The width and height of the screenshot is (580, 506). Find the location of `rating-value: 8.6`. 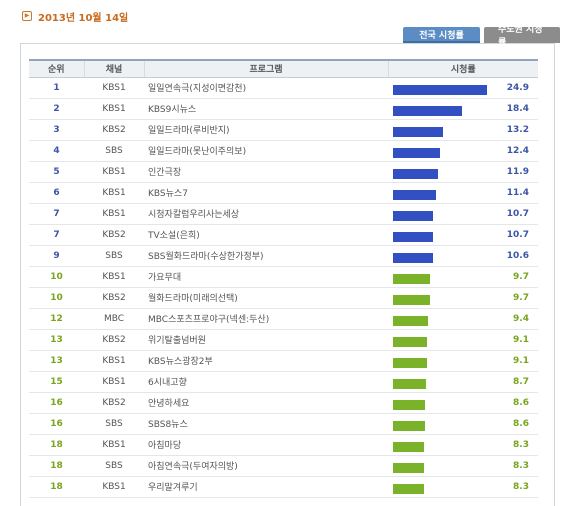

rating-value: 8.6 is located at coordinates (521, 423).